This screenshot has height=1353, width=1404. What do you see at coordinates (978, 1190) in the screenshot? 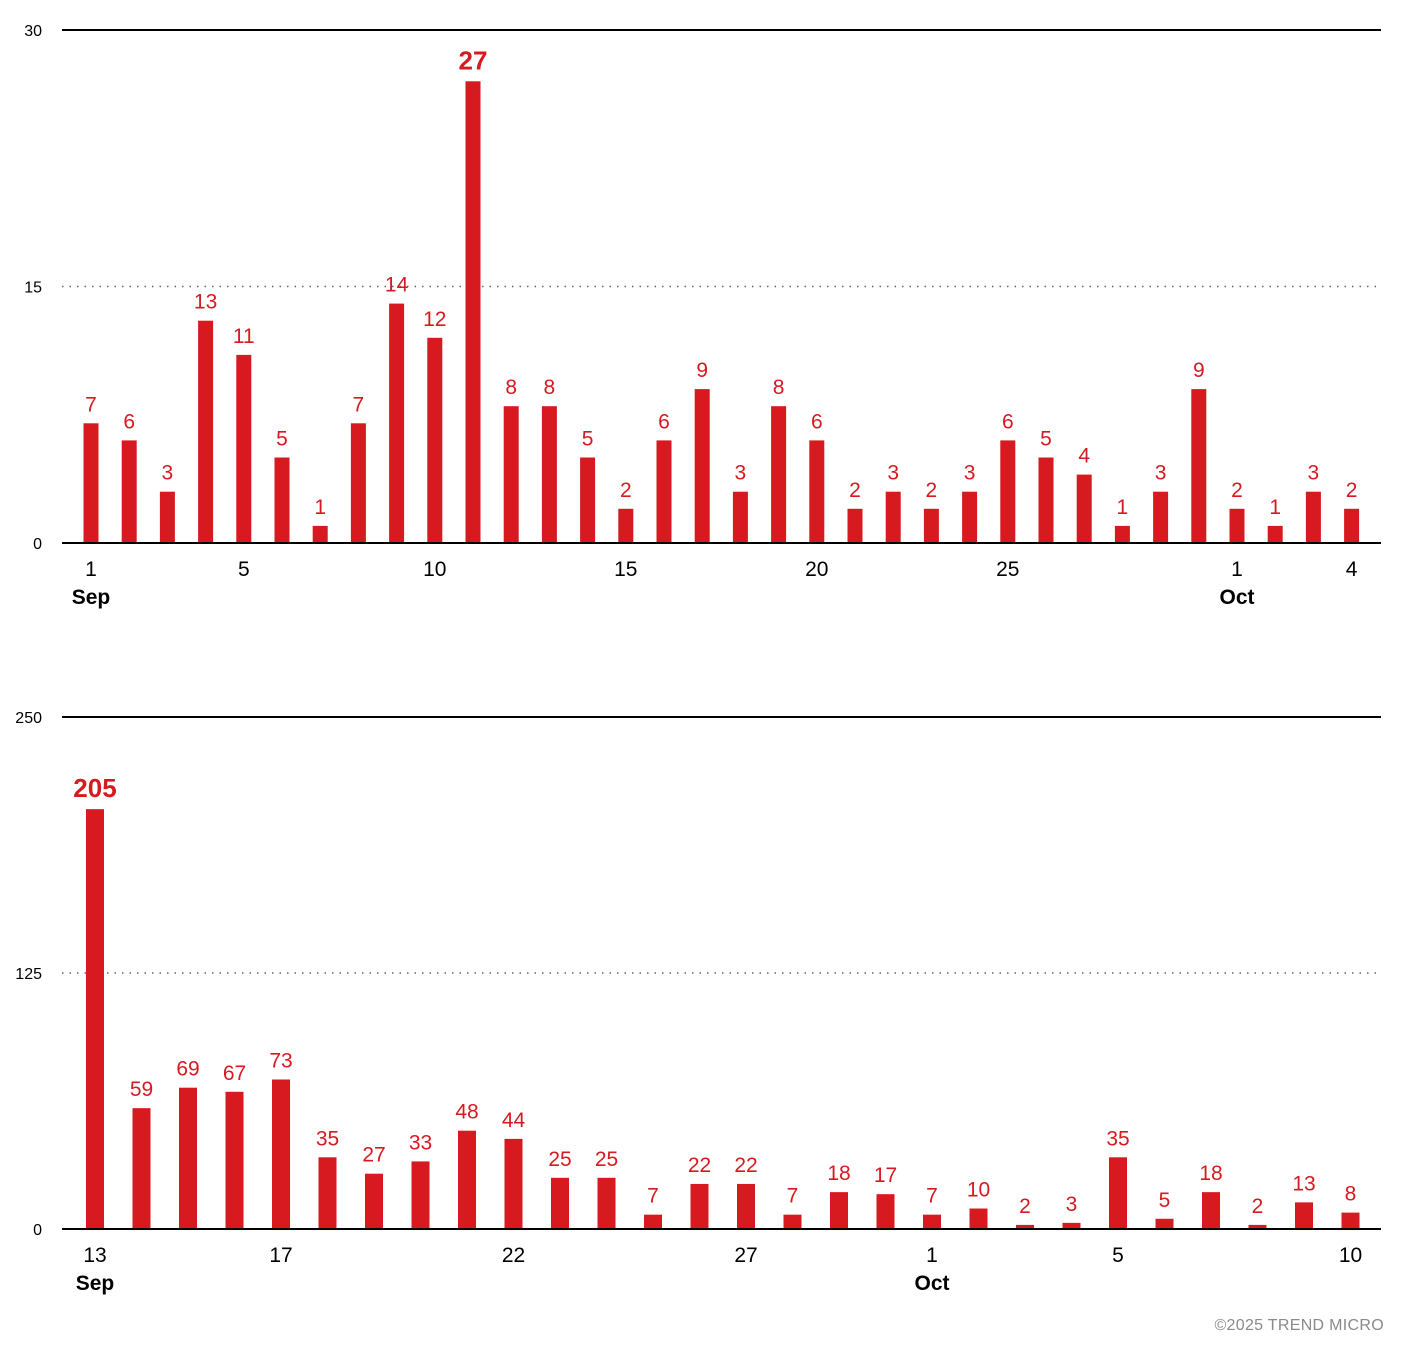
I see `bar-value-label: 10` at bounding box center [978, 1190].